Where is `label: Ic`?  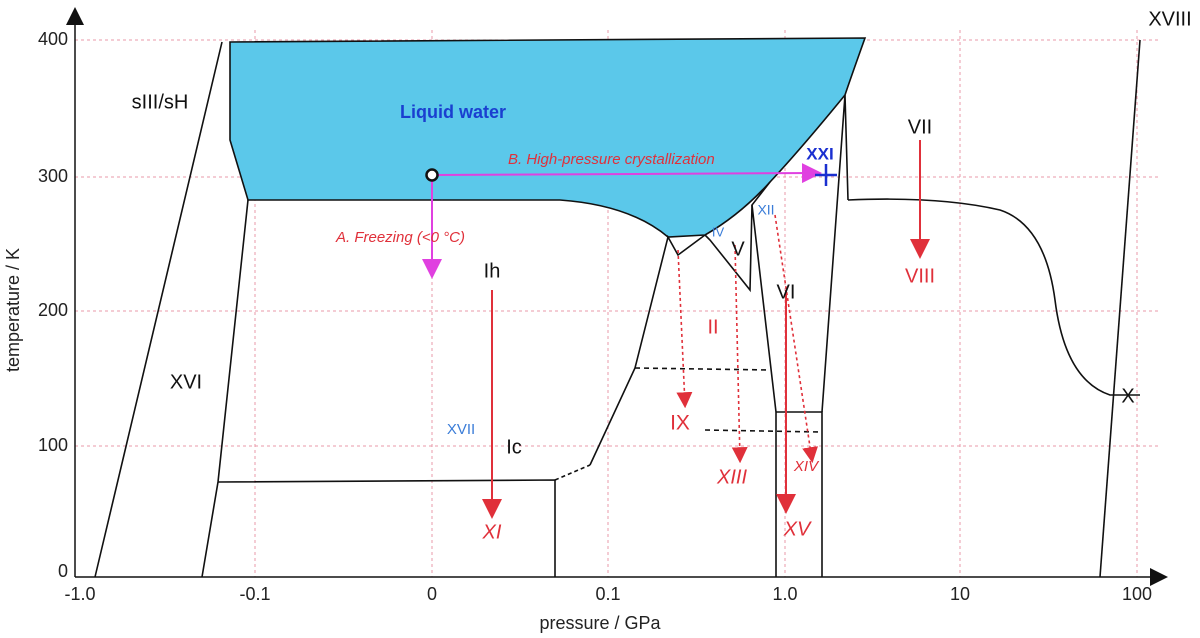 label: Ic is located at coordinates (514, 447).